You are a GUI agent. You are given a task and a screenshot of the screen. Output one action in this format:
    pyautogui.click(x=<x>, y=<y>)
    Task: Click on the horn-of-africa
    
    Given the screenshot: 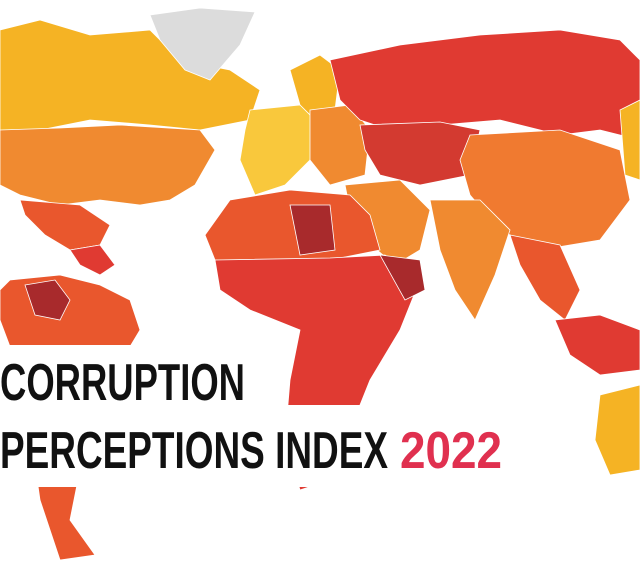 What is the action you would take?
    pyautogui.click(x=402, y=277)
    